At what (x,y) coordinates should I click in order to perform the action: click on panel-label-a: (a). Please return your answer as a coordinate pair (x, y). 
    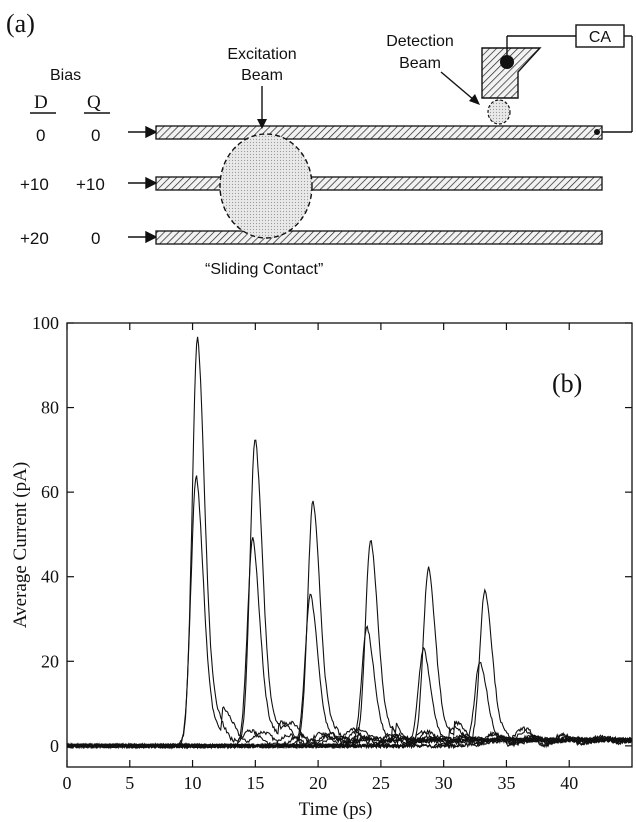
    Looking at the image, I should click on (20, 23).